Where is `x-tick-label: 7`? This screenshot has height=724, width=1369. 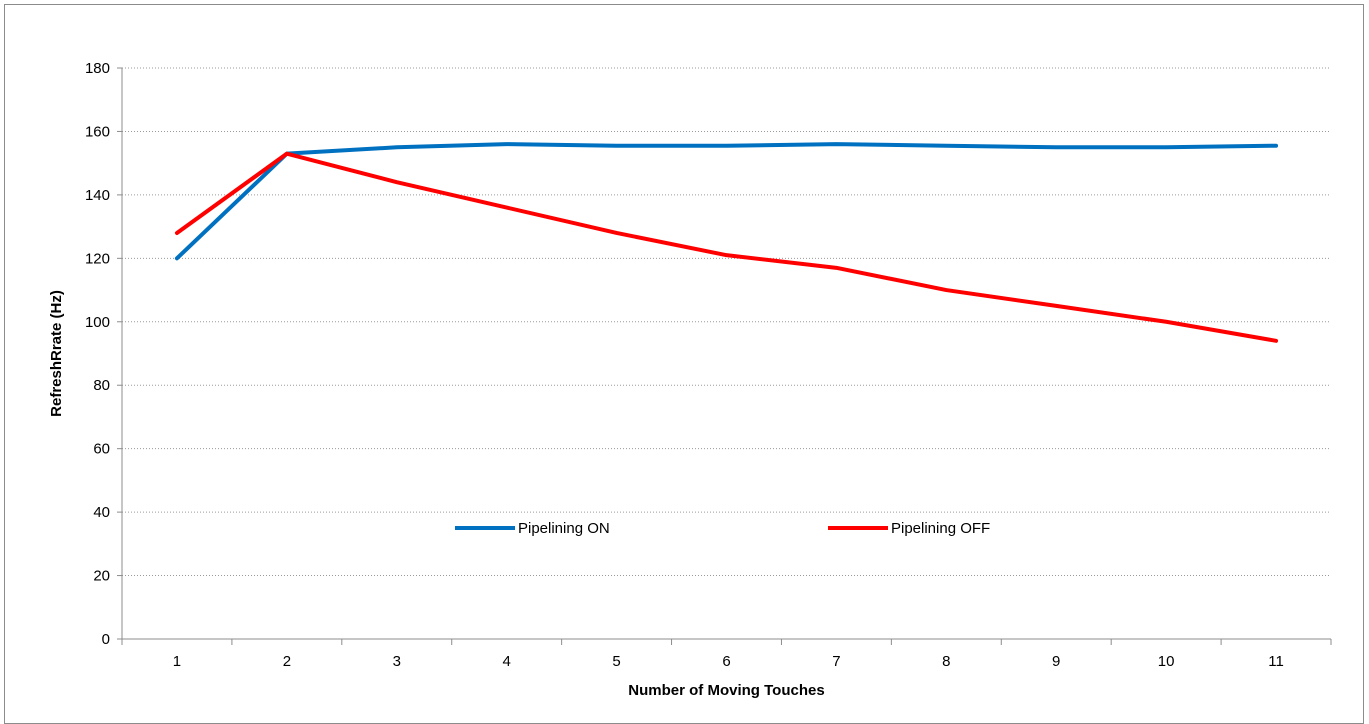
x-tick-label: 7 is located at coordinates (836, 661).